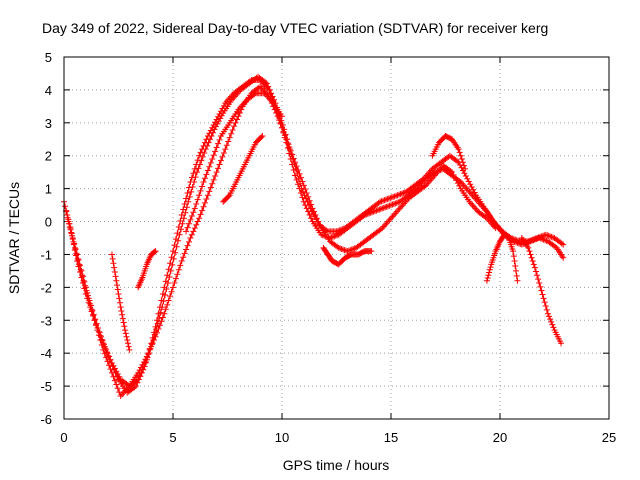 This screenshot has height=480, width=640. Describe the element at coordinates (609, 437) in the screenshot. I see `x-tick-label: 25` at that location.